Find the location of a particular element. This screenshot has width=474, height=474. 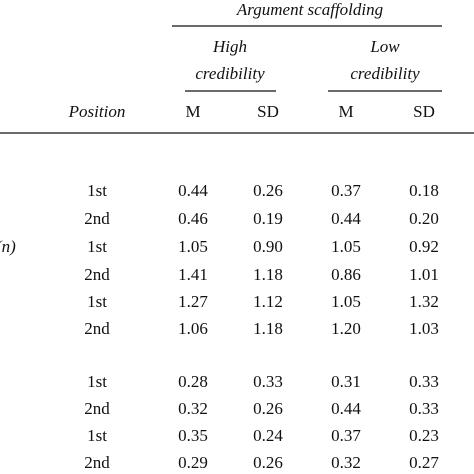

value-cell: 0.19 is located at coordinates (268, 218).